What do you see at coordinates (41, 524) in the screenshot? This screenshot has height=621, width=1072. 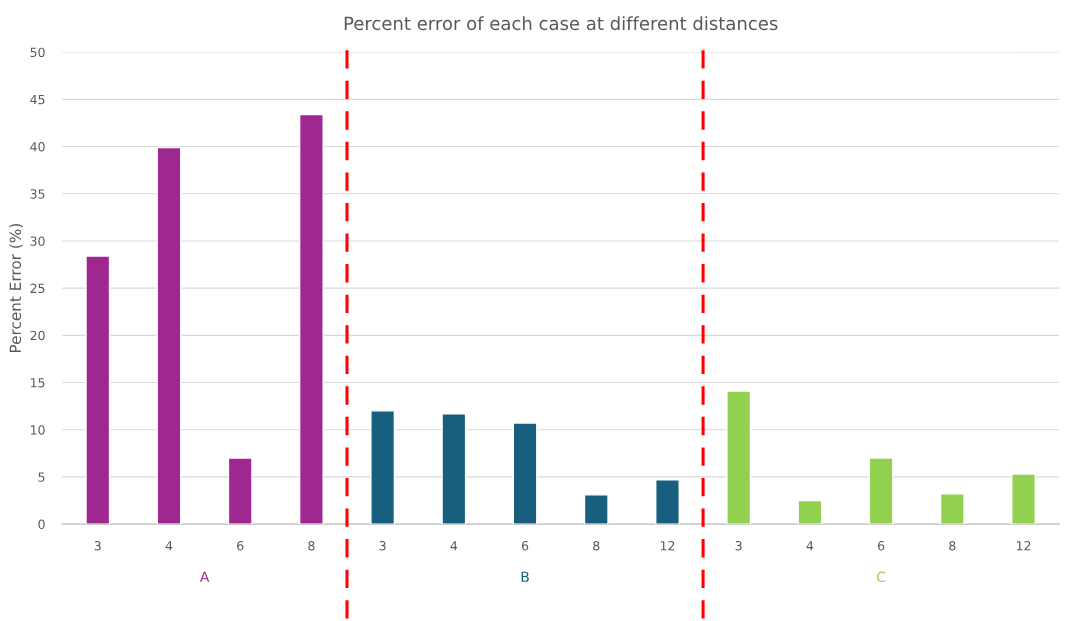 I see `y-tick-label: 0` at bounding box center [41, 524].